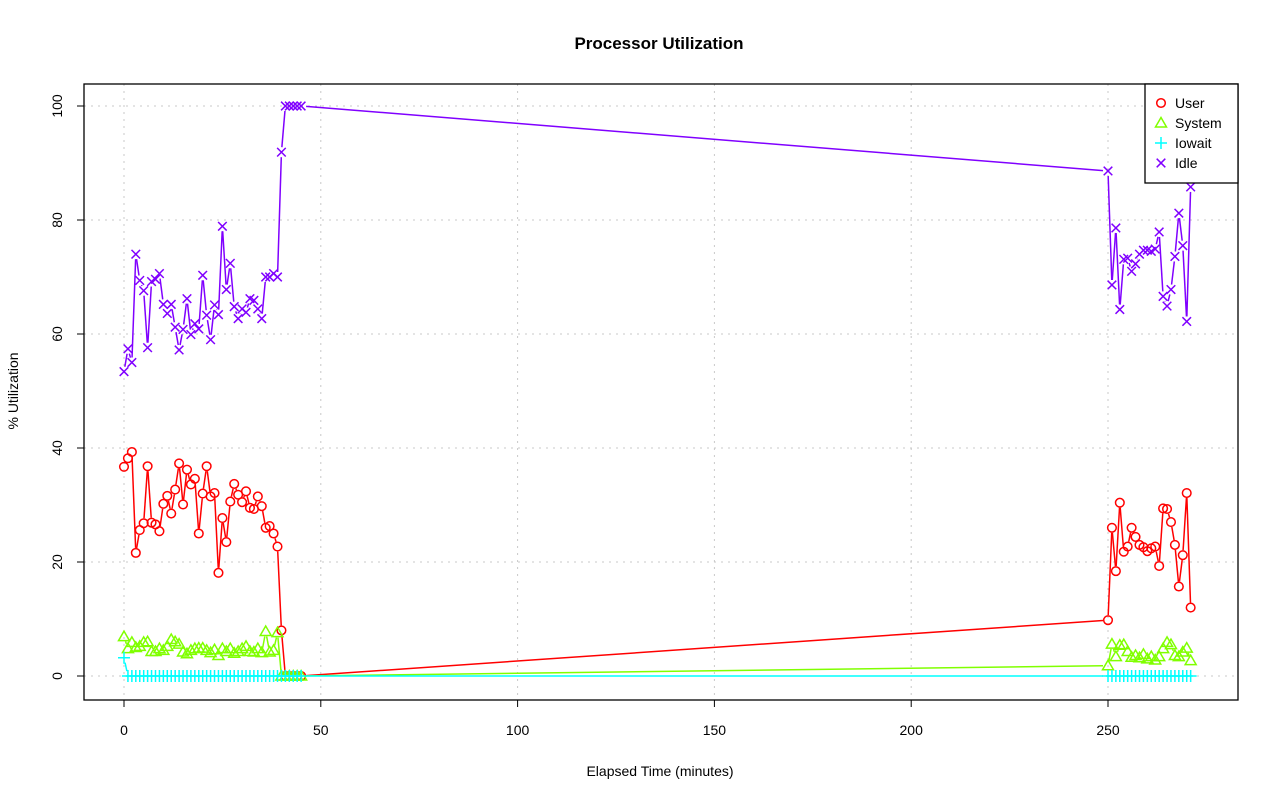  Describe the element at coordinates (1193, 143) in the screenshot. I see `legend-label: Iowait` at that location.